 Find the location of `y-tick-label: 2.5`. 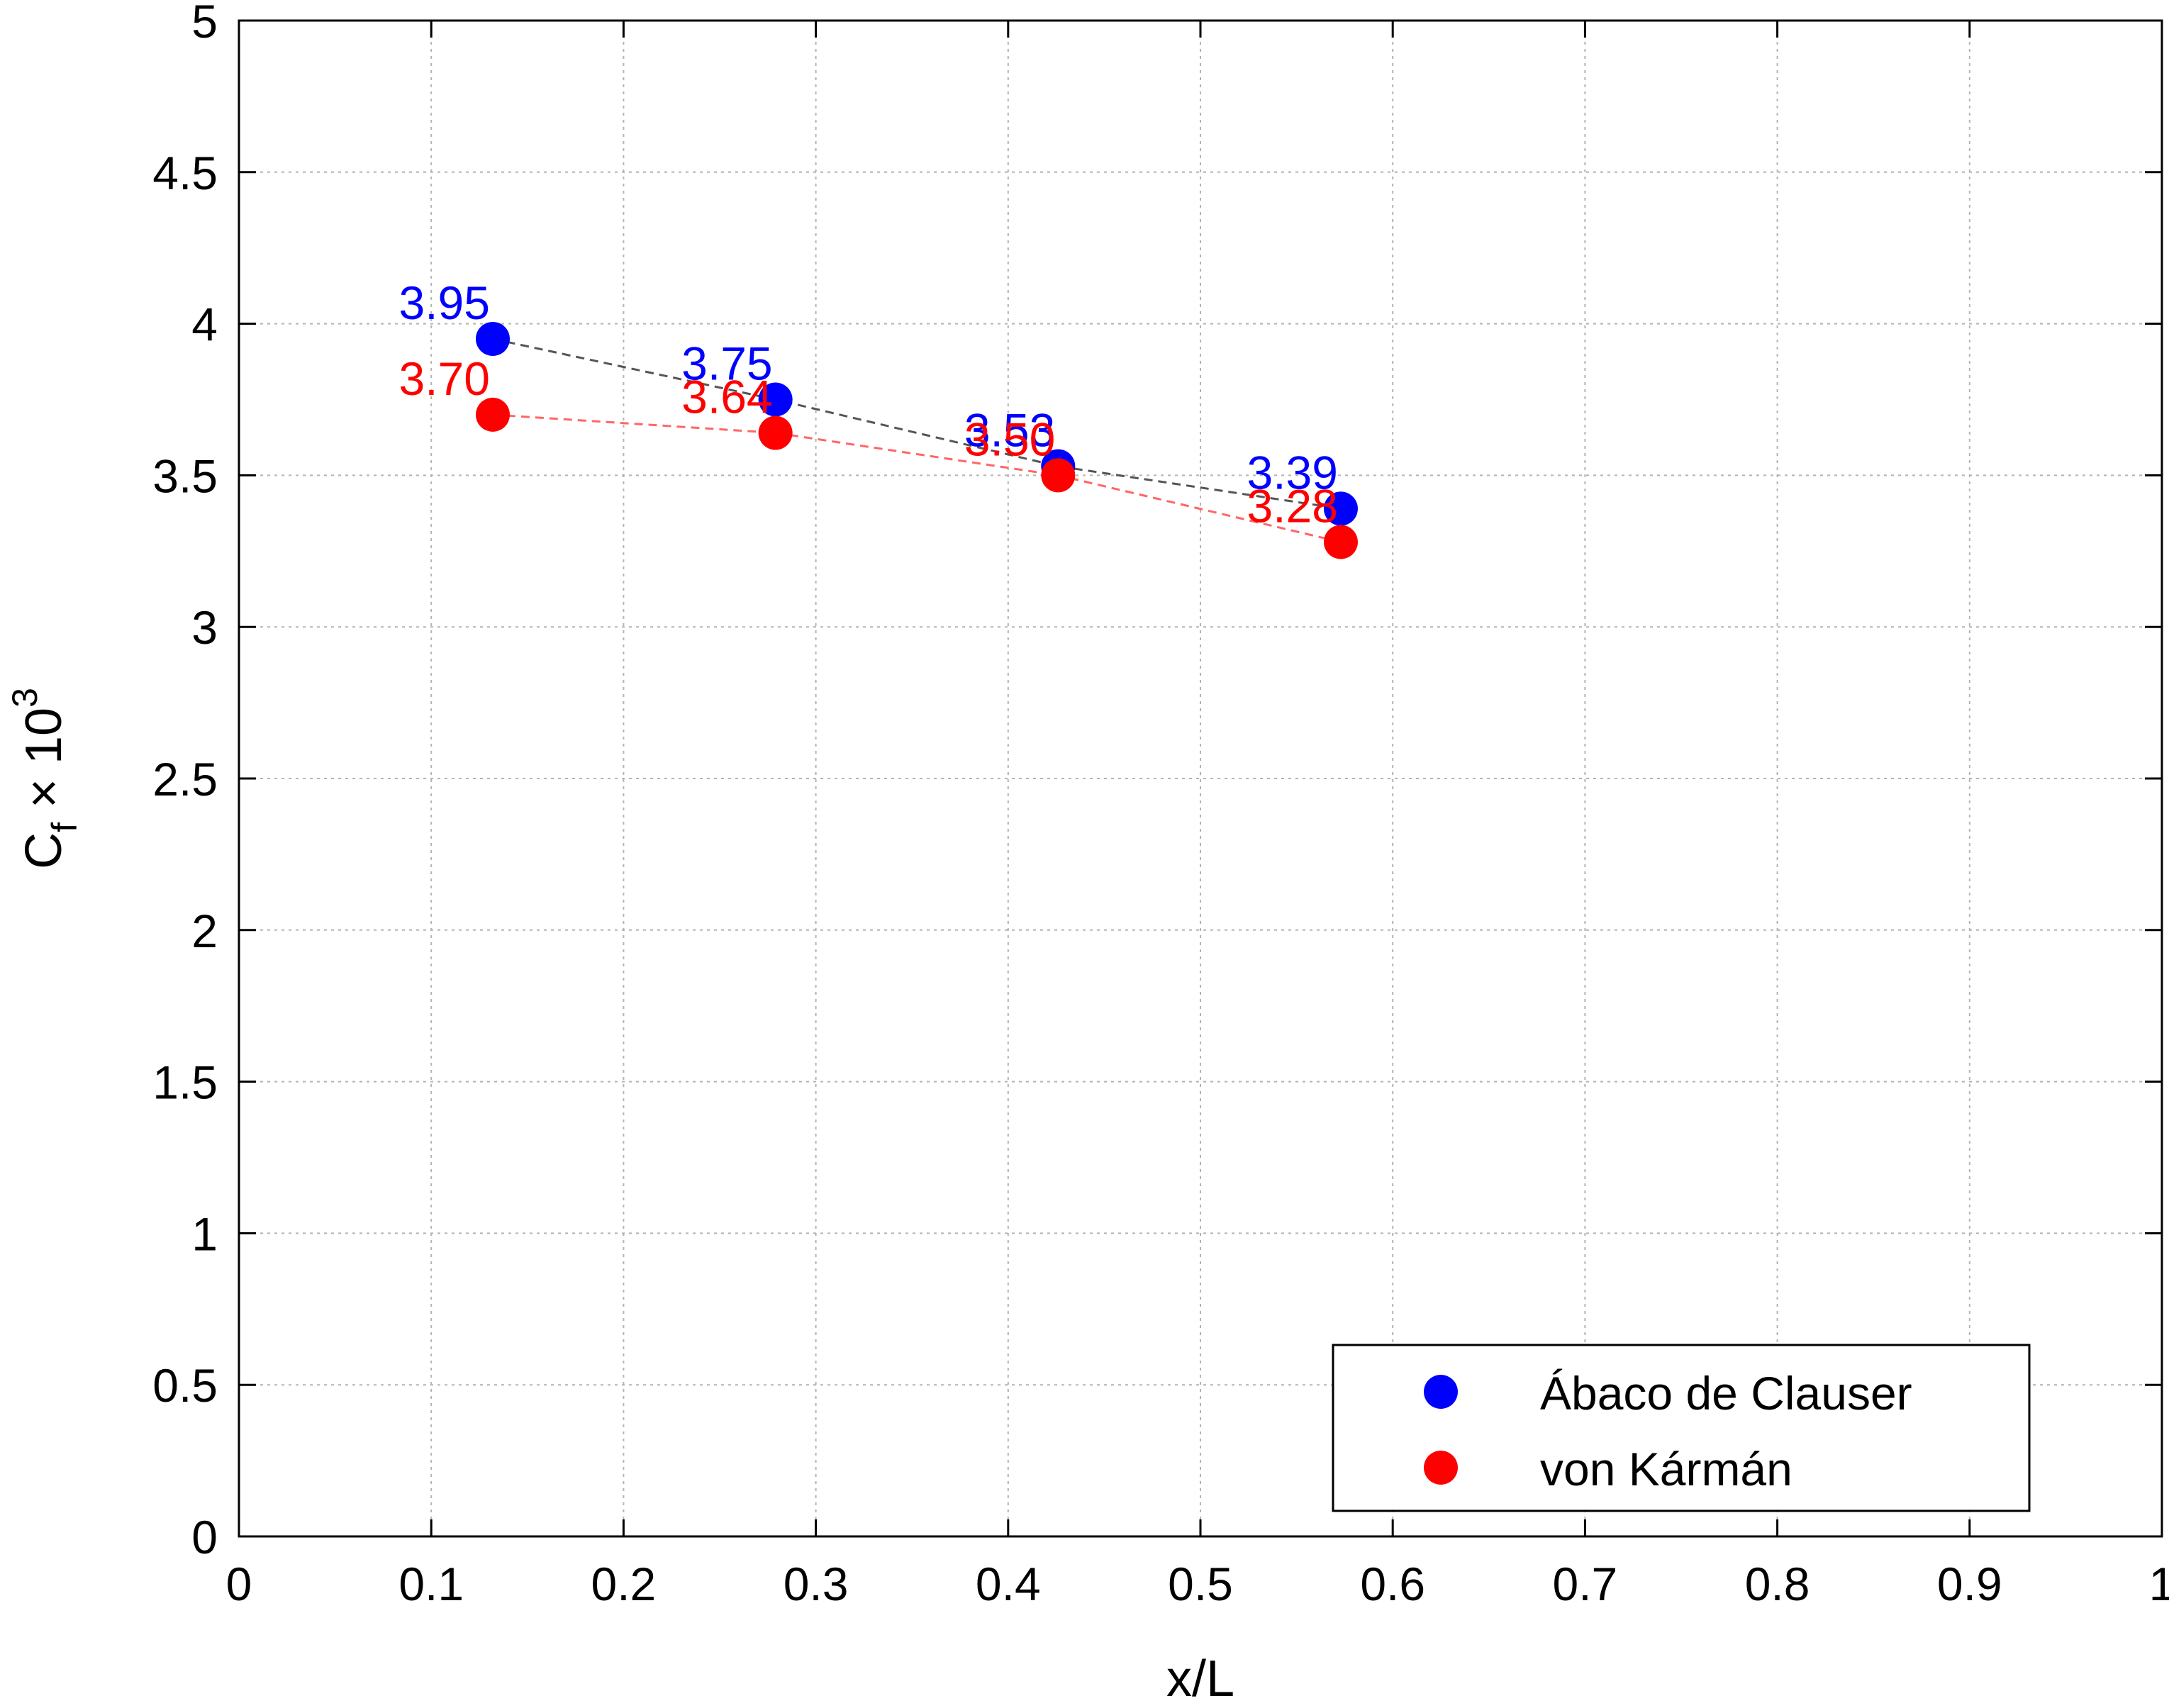

y-tick-label: 2.5 is located at coordinates (185, 779).